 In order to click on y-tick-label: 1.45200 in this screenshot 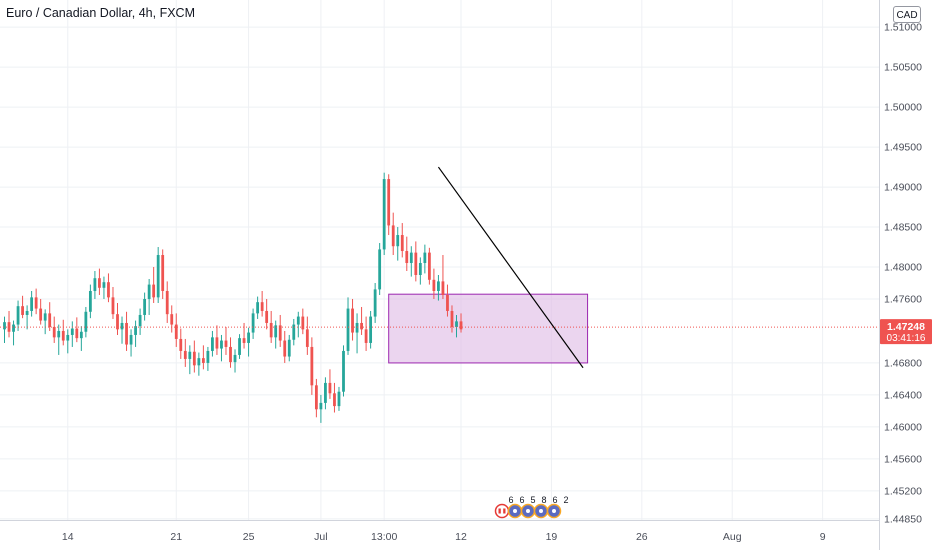, I will do `click(903, 491)`.